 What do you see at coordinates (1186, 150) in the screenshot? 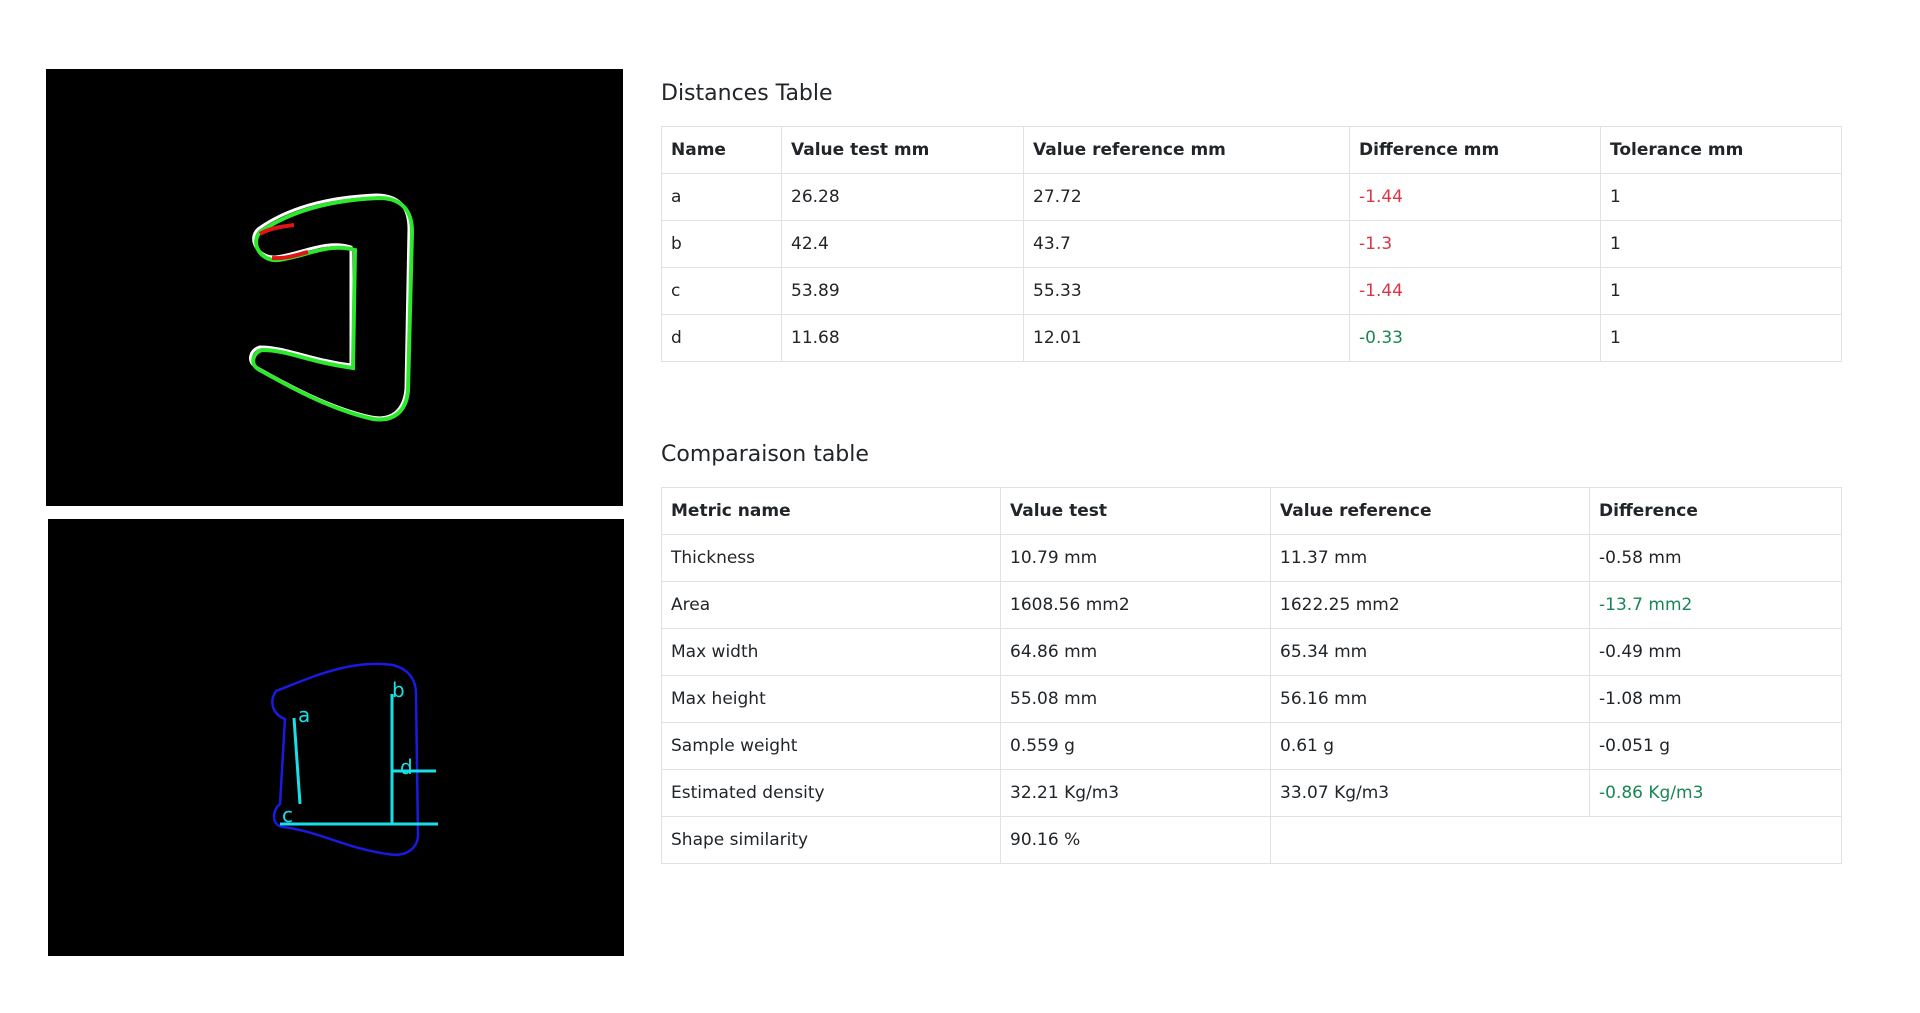
I see `column-header: Value reference mm` at bounding box center [1186, 150].